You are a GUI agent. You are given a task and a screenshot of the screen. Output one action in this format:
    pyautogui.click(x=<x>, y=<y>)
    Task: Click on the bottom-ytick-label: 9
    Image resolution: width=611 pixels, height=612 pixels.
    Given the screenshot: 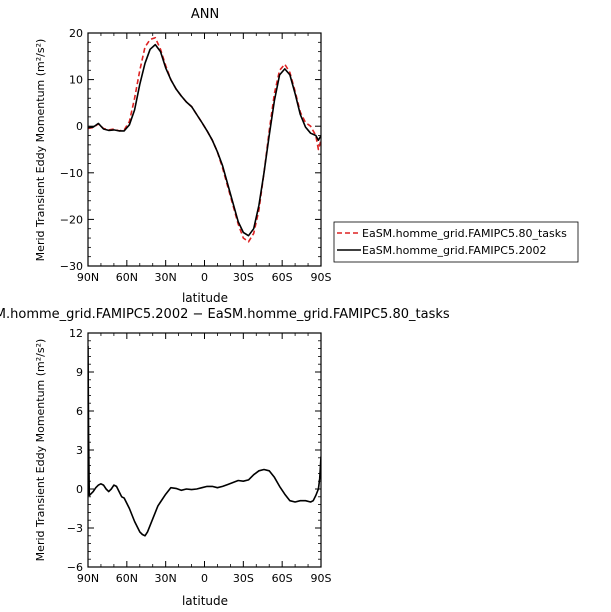 What is the action you would take?
    pyautogui.click(x=79, y=372)
    